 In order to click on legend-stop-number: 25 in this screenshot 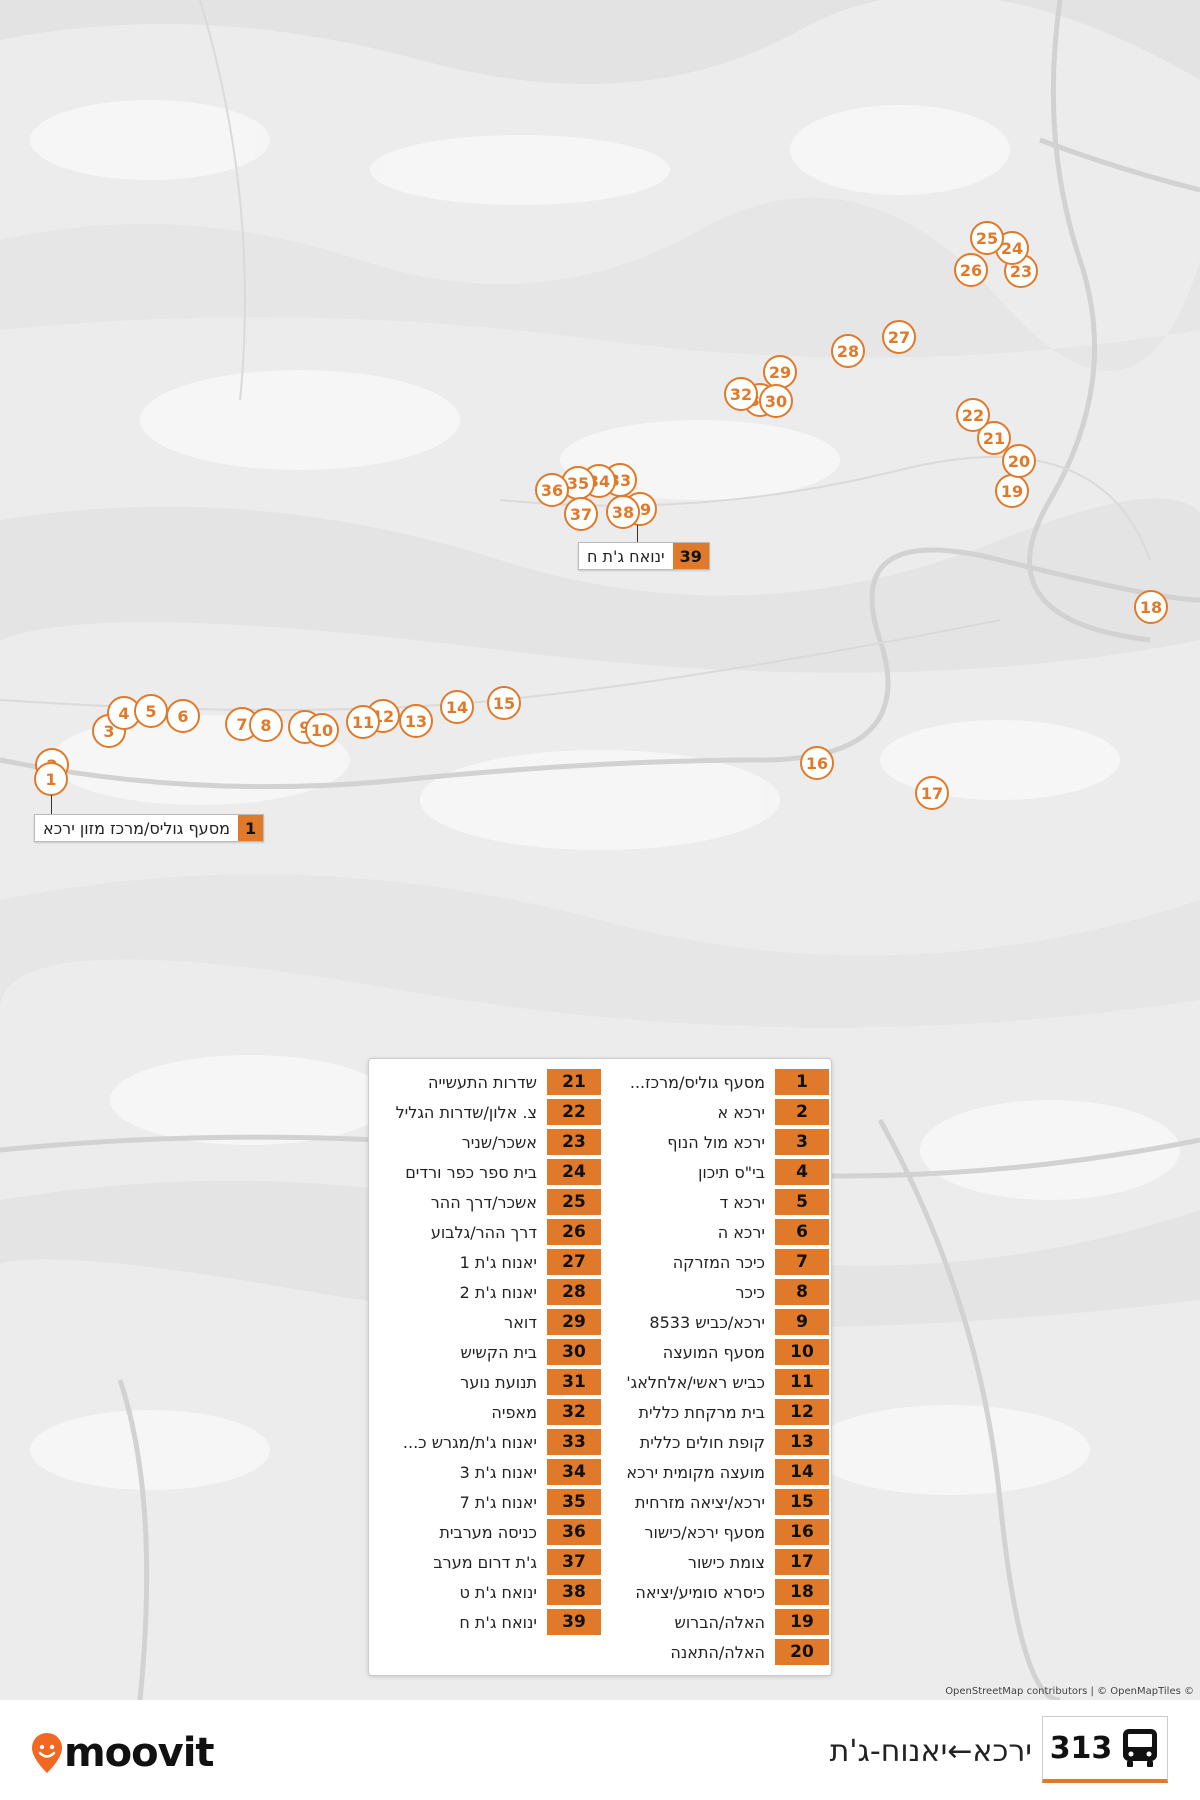, I will do `click(574, 1202)`.